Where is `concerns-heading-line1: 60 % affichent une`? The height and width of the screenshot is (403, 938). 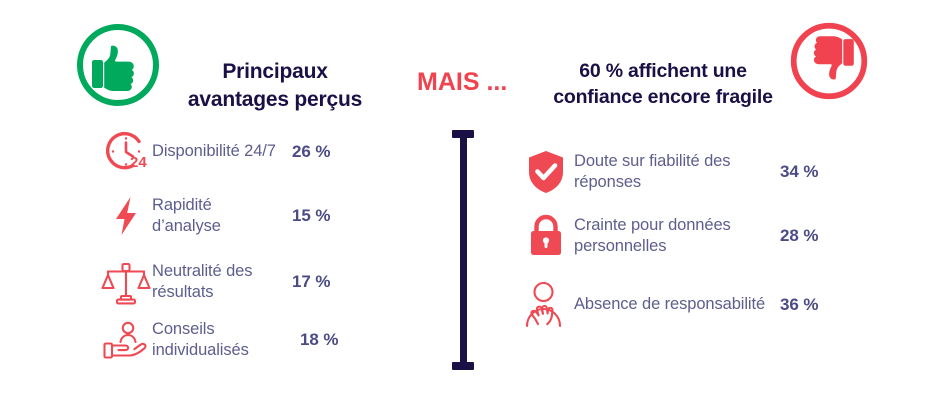
concerns-heading-line1: 60 % affichent une is located at coordinates (663, 71).